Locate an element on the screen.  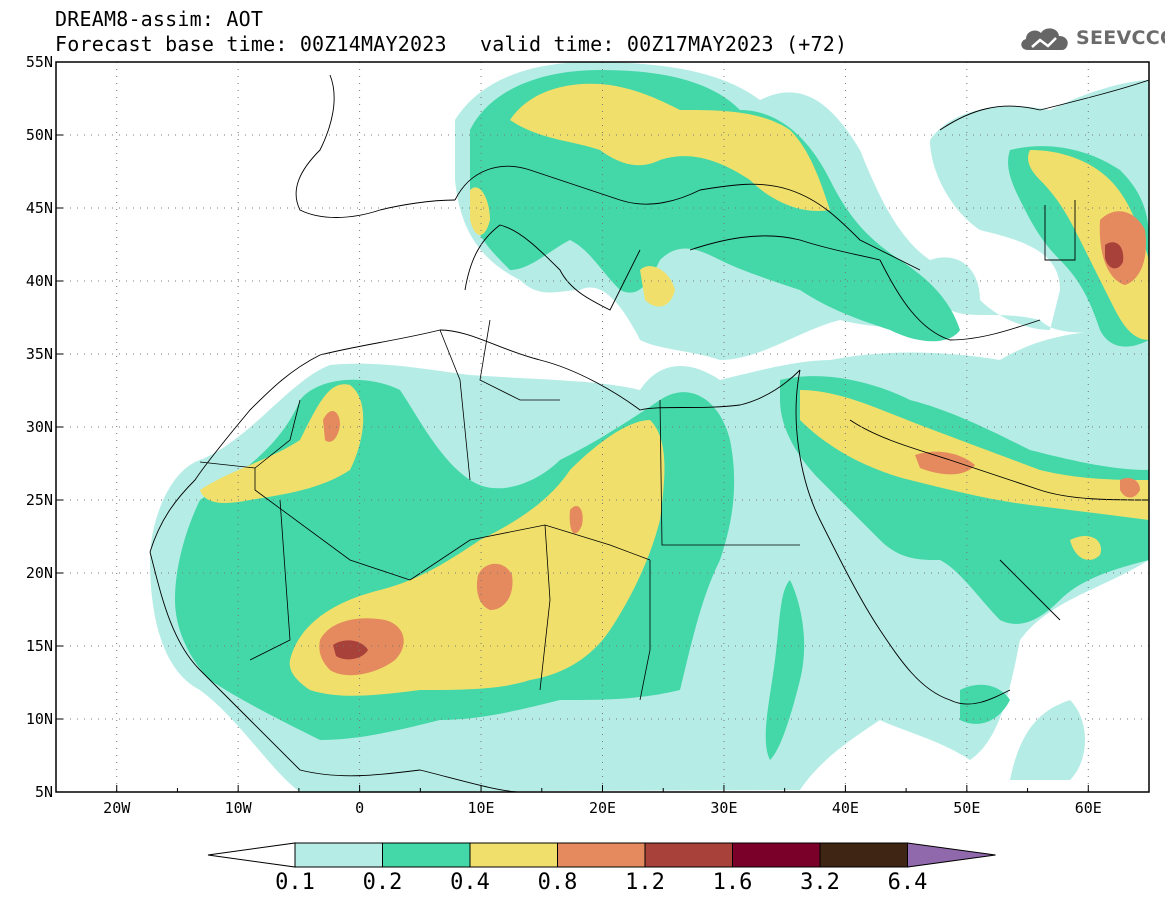
colorbar-label: 6.4 is located at coordinates (907, 882).